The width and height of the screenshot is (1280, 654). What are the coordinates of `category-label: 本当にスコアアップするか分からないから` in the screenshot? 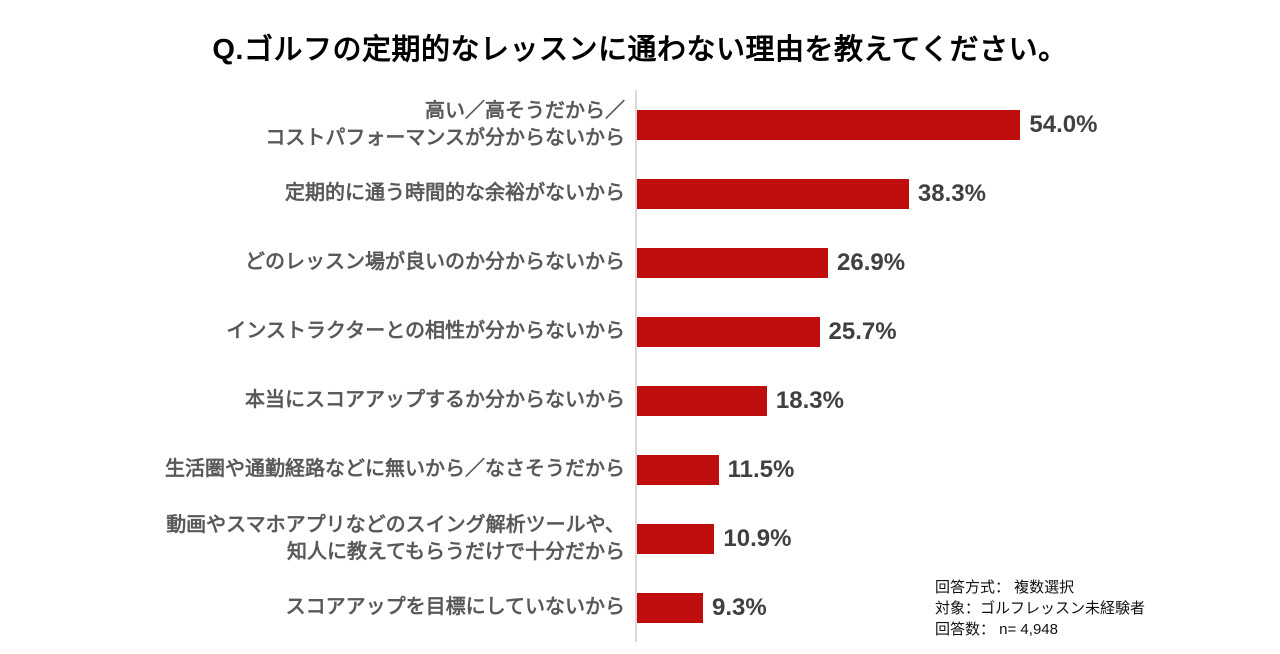 It's located at (435, 400).